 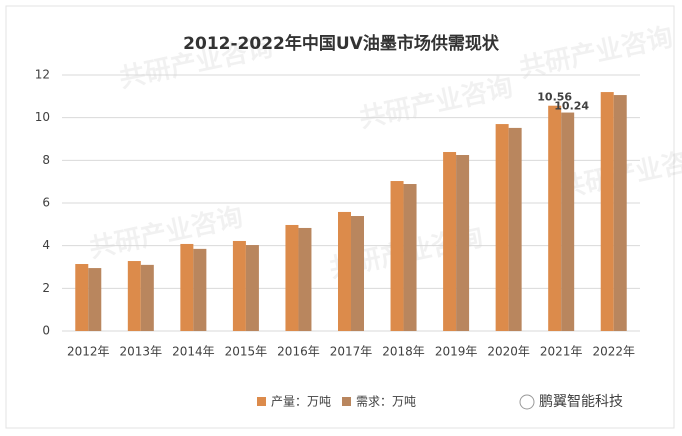 I want to click on x-tick-label: 2013年, so click(x=141, y=352).